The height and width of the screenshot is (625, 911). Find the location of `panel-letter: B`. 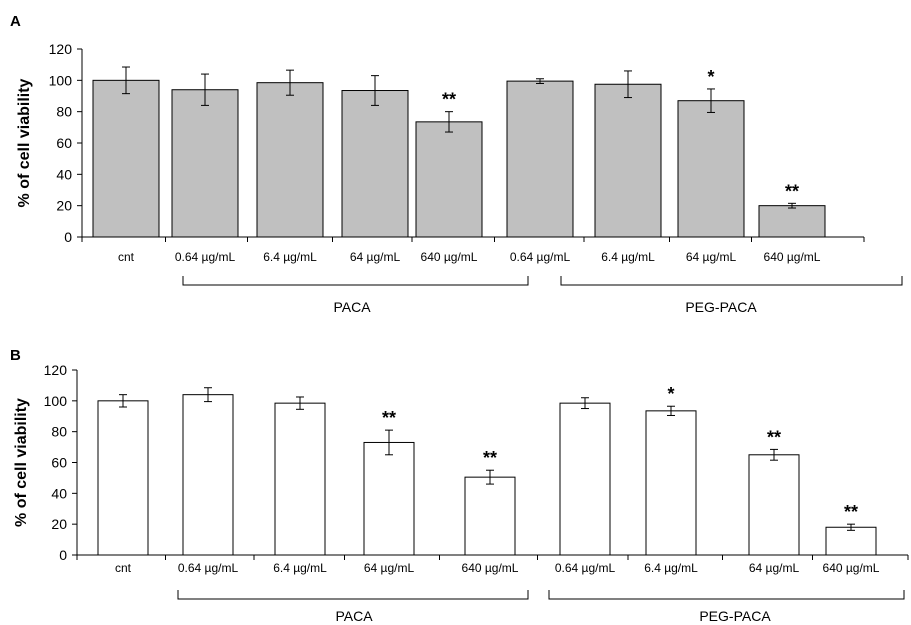

panel-letter: B is located at coordinates (15, 355).